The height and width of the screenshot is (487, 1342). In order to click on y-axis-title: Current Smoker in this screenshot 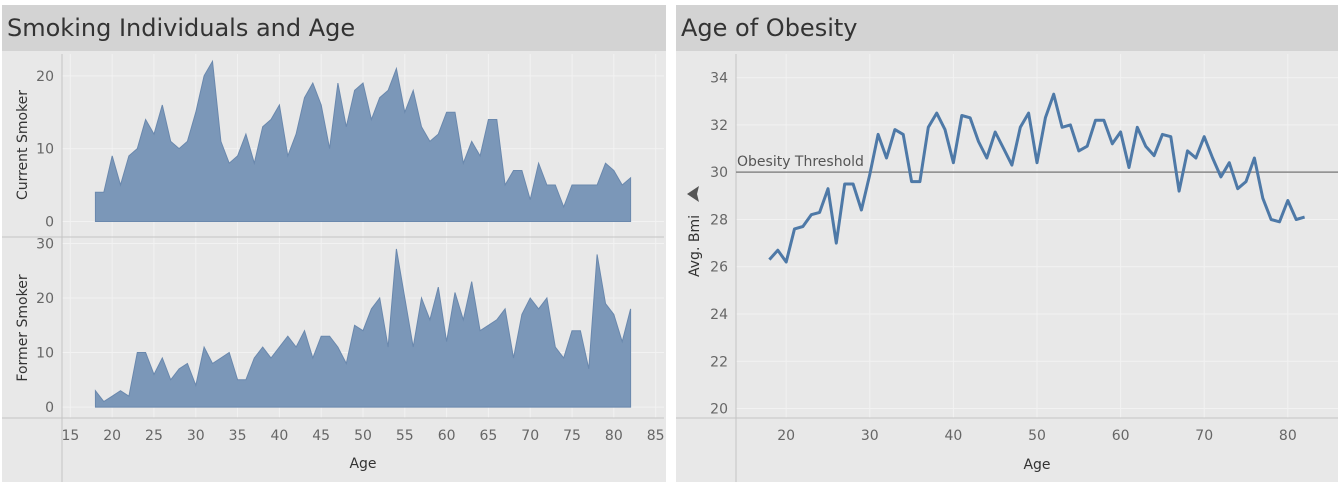, I will do `click(23, 145)`.